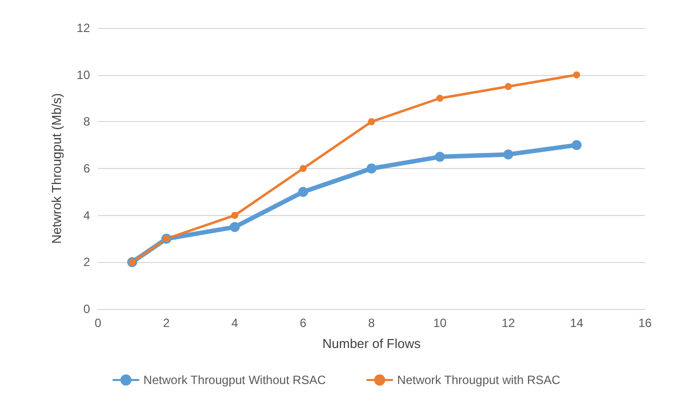  What do you see at coordinates (83, 28) in the screenshot?
I see `y-tick-label: 12` at bounding box center [83, 28].